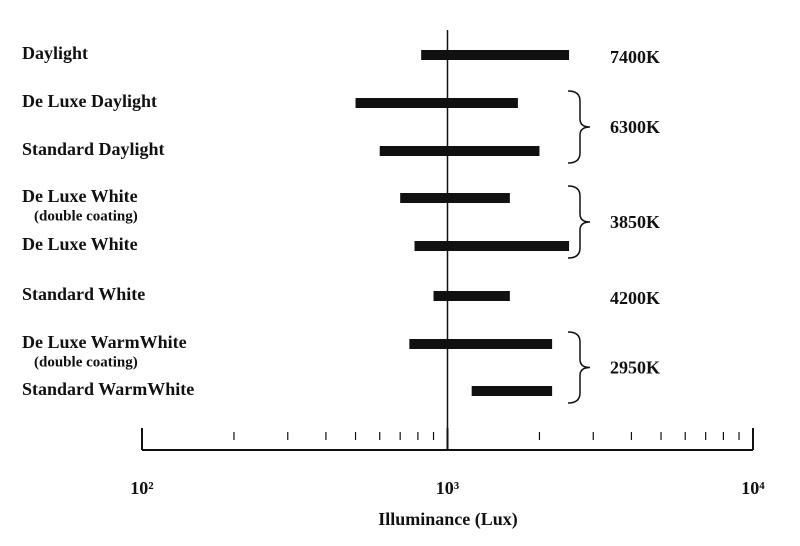 Image resolution: width=800 pixels, height=546 pixels. Describe the element at coordinates (448, 519) in the screenshot. I see `x-axis-title: Illuminance (Lux)` at that location.